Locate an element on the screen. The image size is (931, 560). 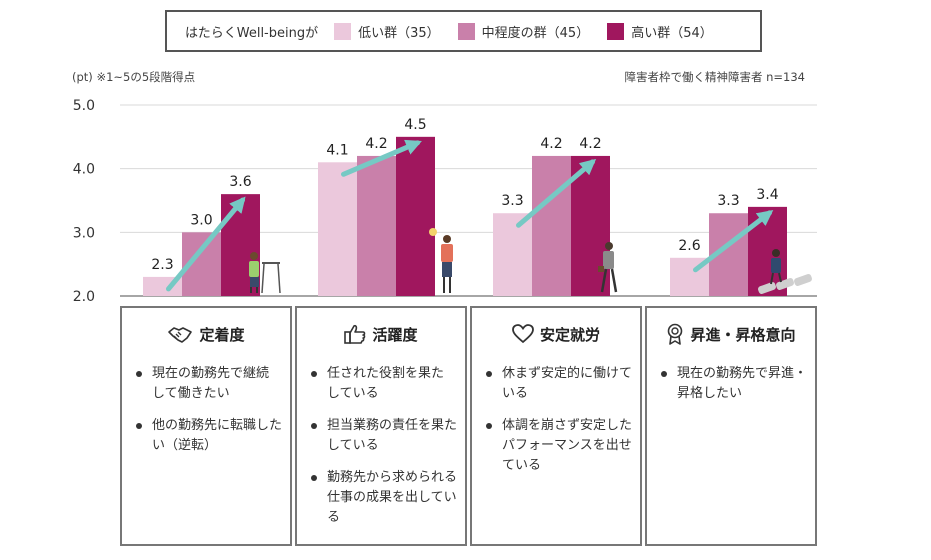
heart-icon is located at coordinates (523, 334).